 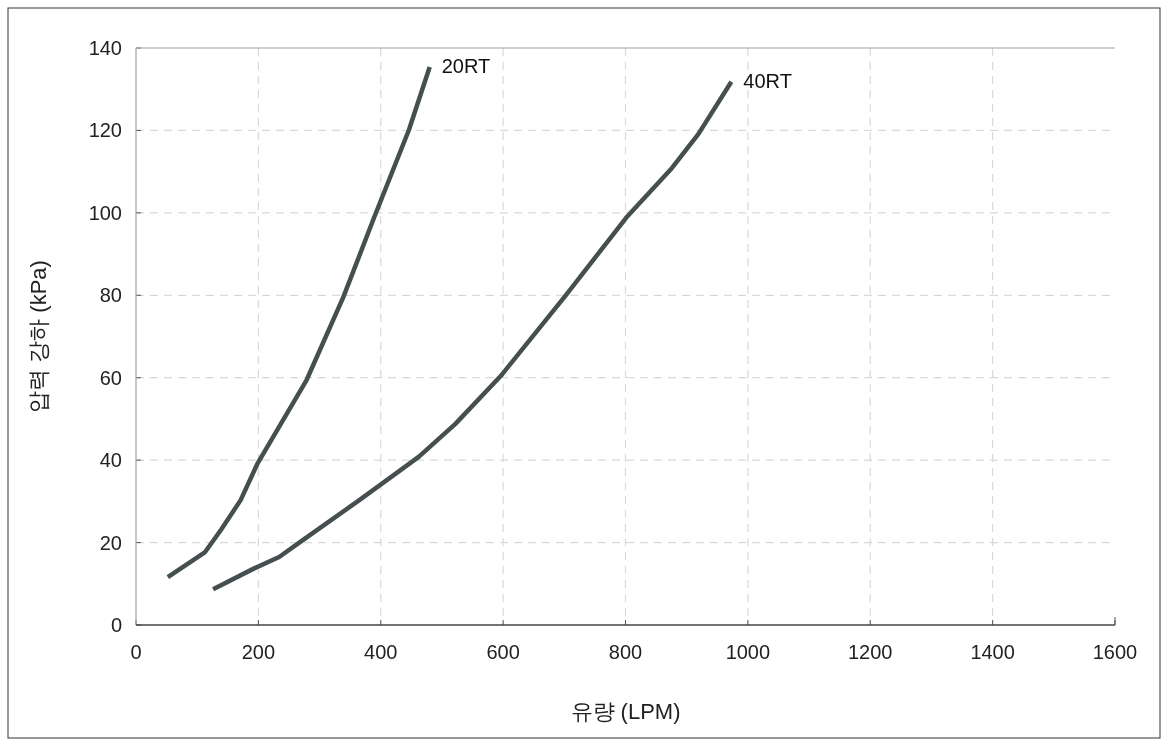 What do you see at coordinates (105, 130) in the screenshot?
I see `y-tick-label: 120` at bounding box center [105, 130].